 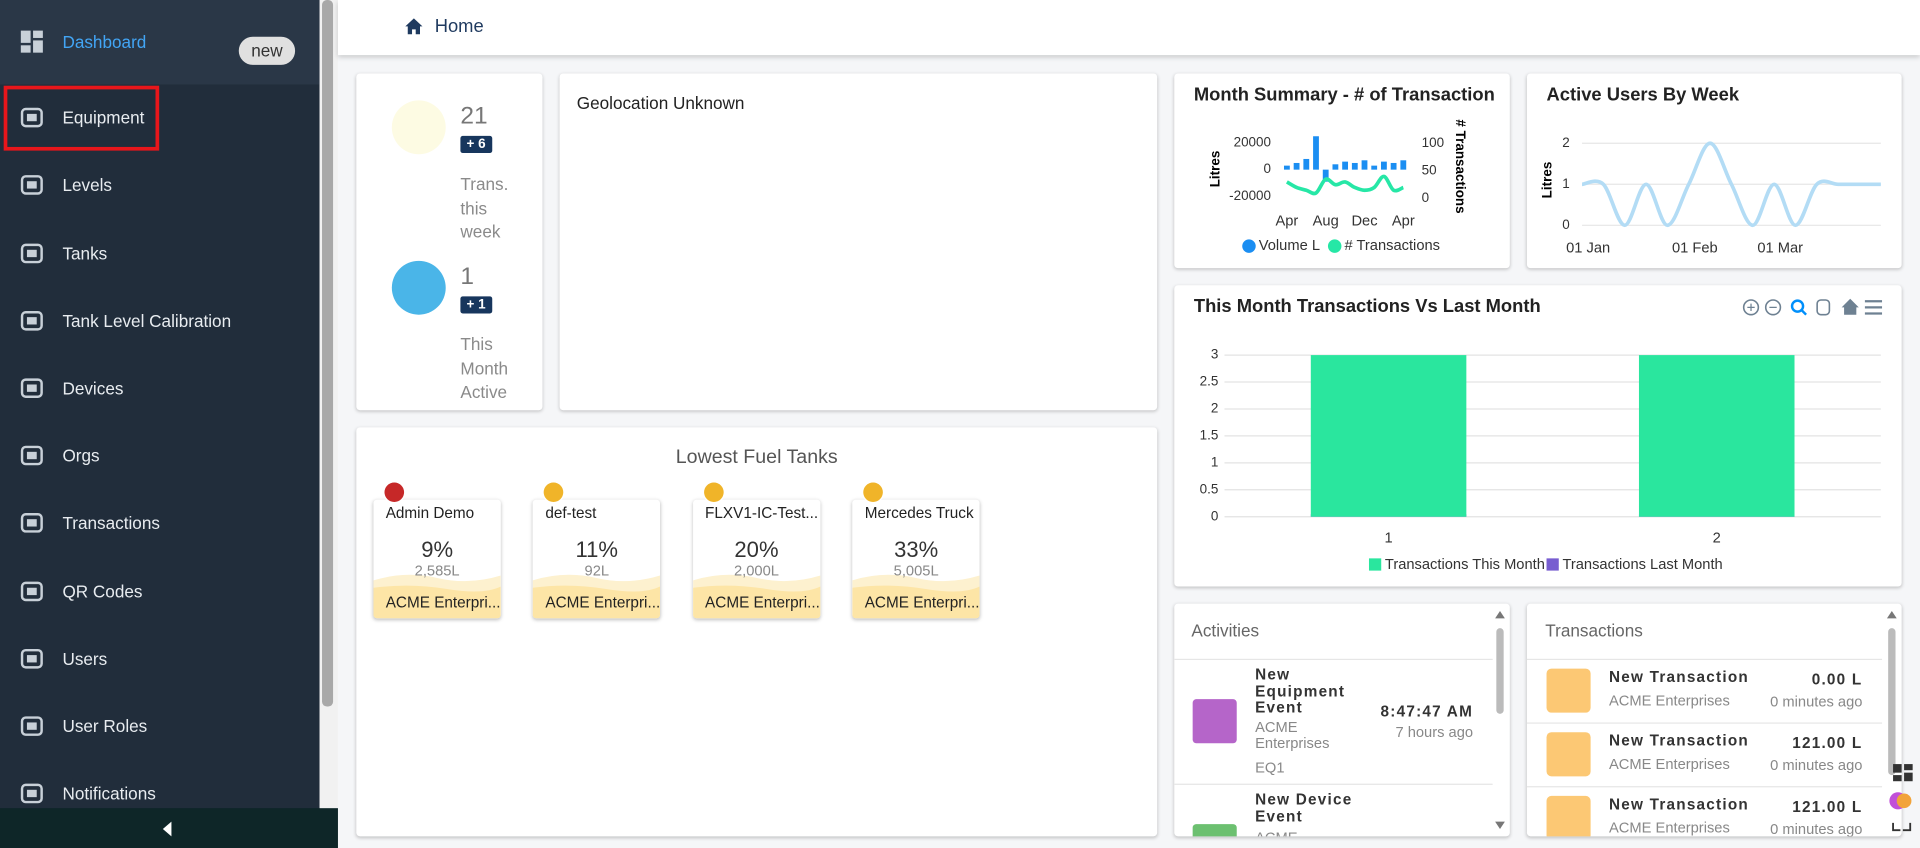 I want to click on stat-icon, so click(x=418, y=287).